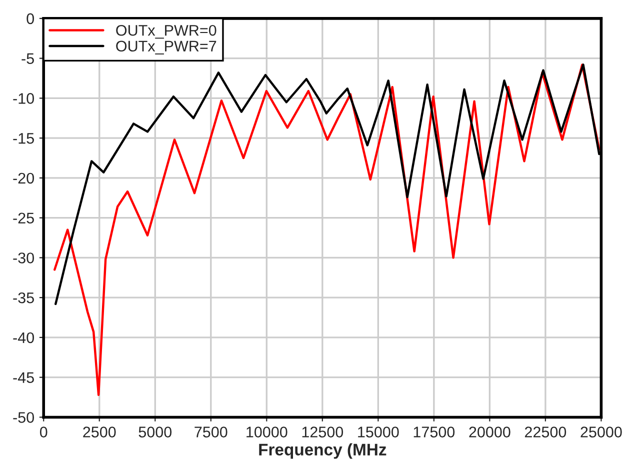  What do you see at coordinates (166, 31) in the screenshot?
I see `legend-label: OUTx_PWR=0` at bounding box center [166, 31].